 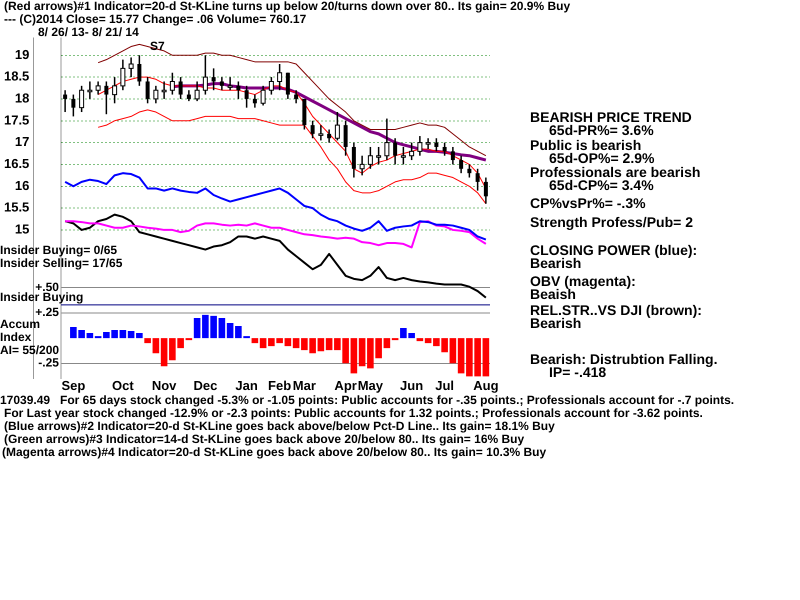 What do you see at coordinates (444, 385) in the screenshot?
I see `x-tick-label: Jul` at bounding box center [444, 385].